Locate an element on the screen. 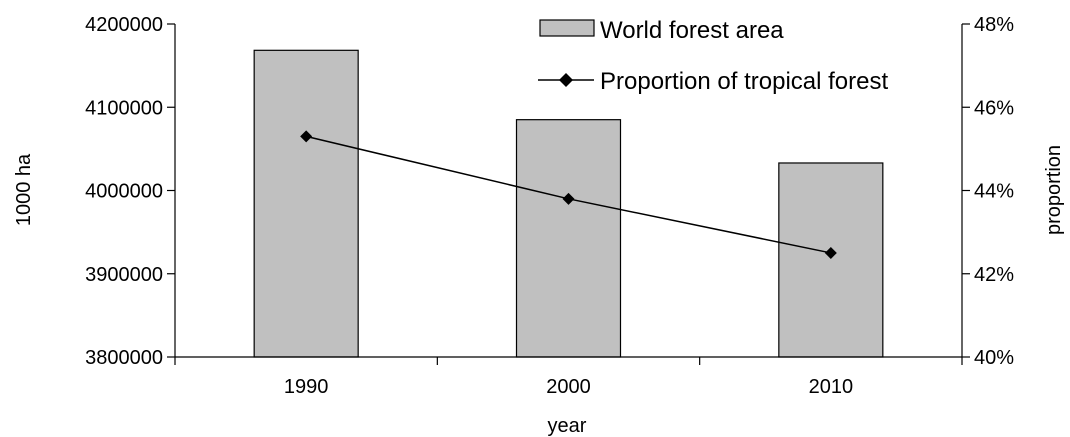 The height and width of the screenshot is (437, 1070). right-tick-label: 48% is located at coordinates (994, 25).